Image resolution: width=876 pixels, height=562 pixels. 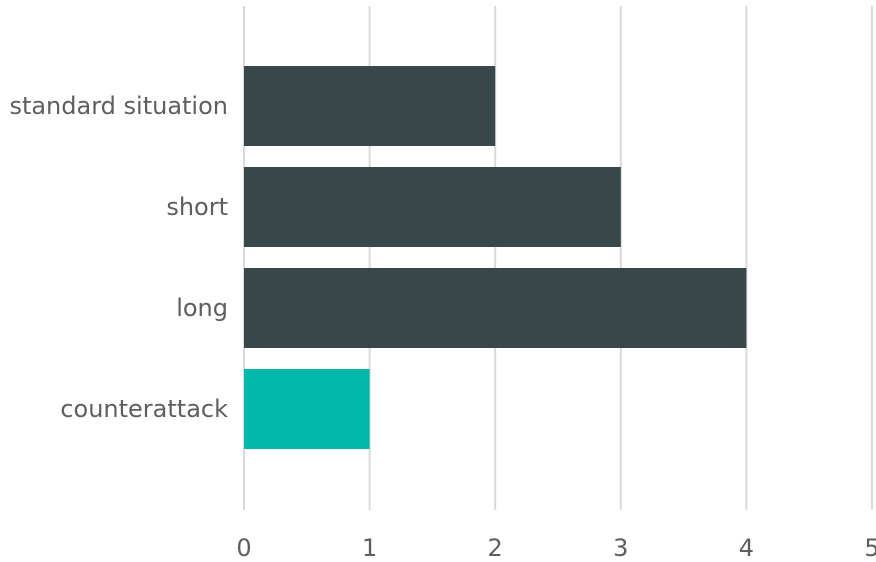 I want to click on bar-counterattack, so click(x=307, y=409).